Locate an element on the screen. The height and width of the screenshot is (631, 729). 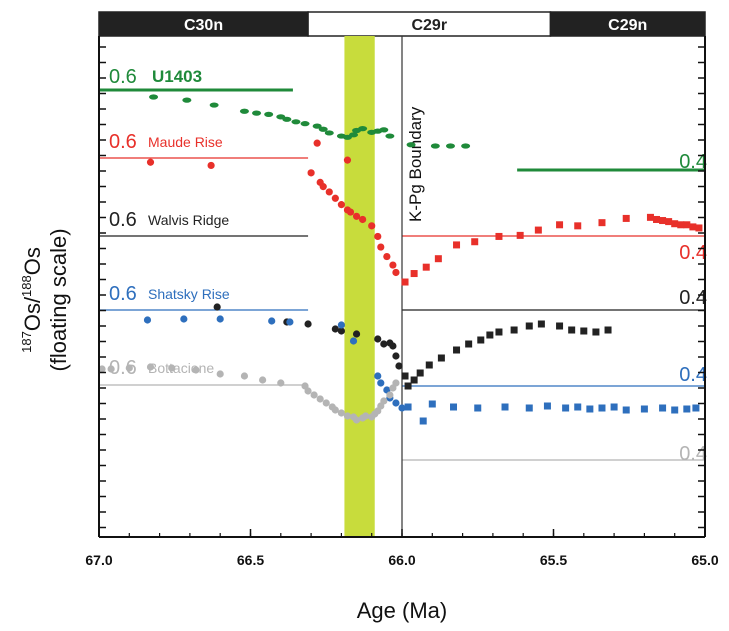
chron-label: C29r is located at coordinates (429, 25).